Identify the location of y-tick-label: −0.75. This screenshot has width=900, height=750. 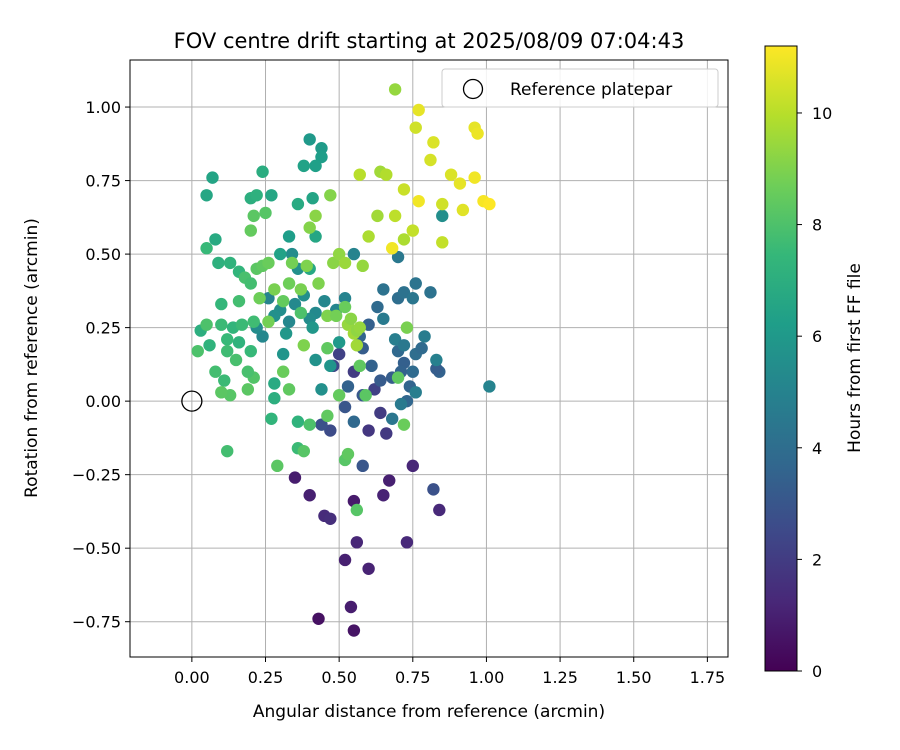
(96, 622).